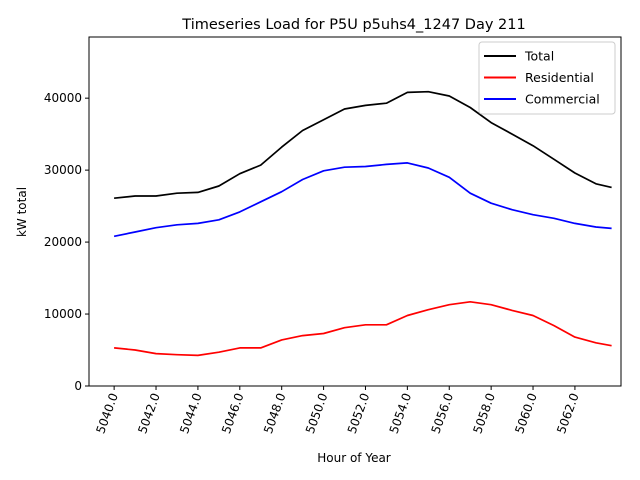 This screenshot has width=640, height=480. Describe the element at coordinates (559, 77) in the screenshot. I see `legend-label-residential: Residential` at that location.